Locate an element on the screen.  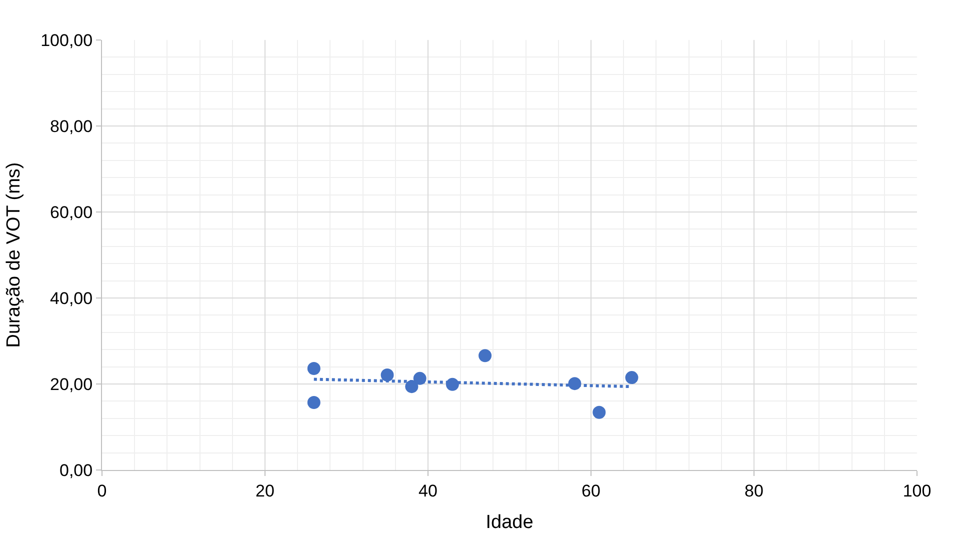
y-tick-label: 20,00 is located at coordinates (71, 384).